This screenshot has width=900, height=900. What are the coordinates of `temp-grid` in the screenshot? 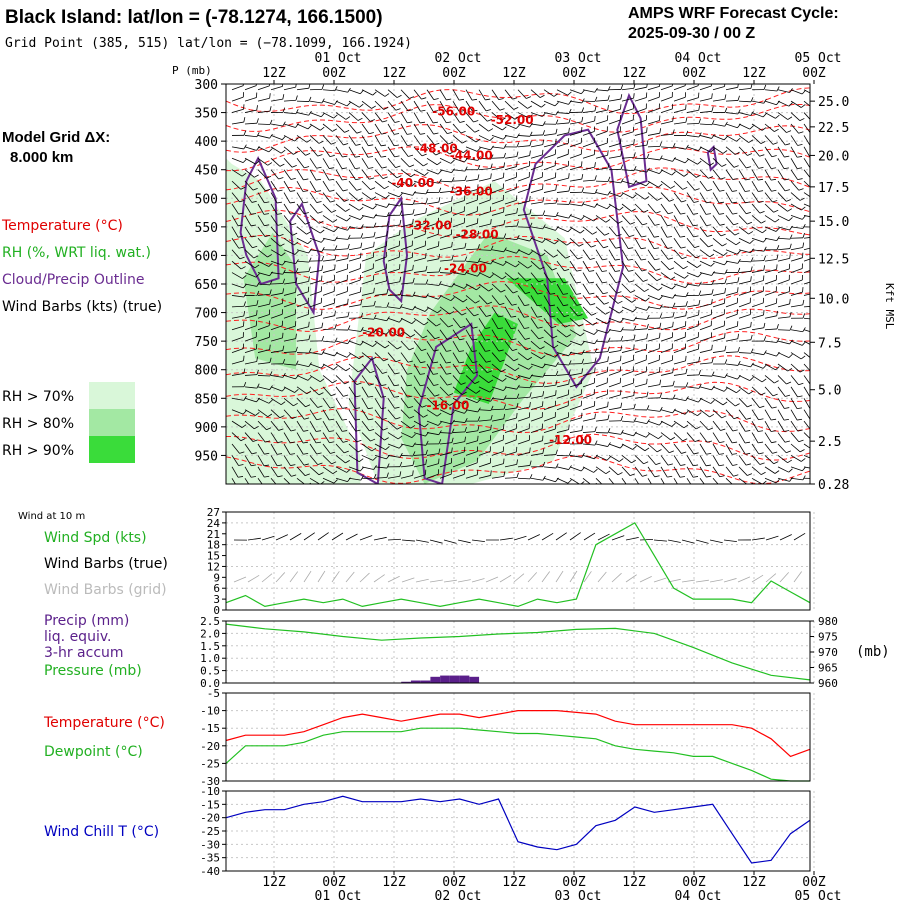 It's located at (520, 737).